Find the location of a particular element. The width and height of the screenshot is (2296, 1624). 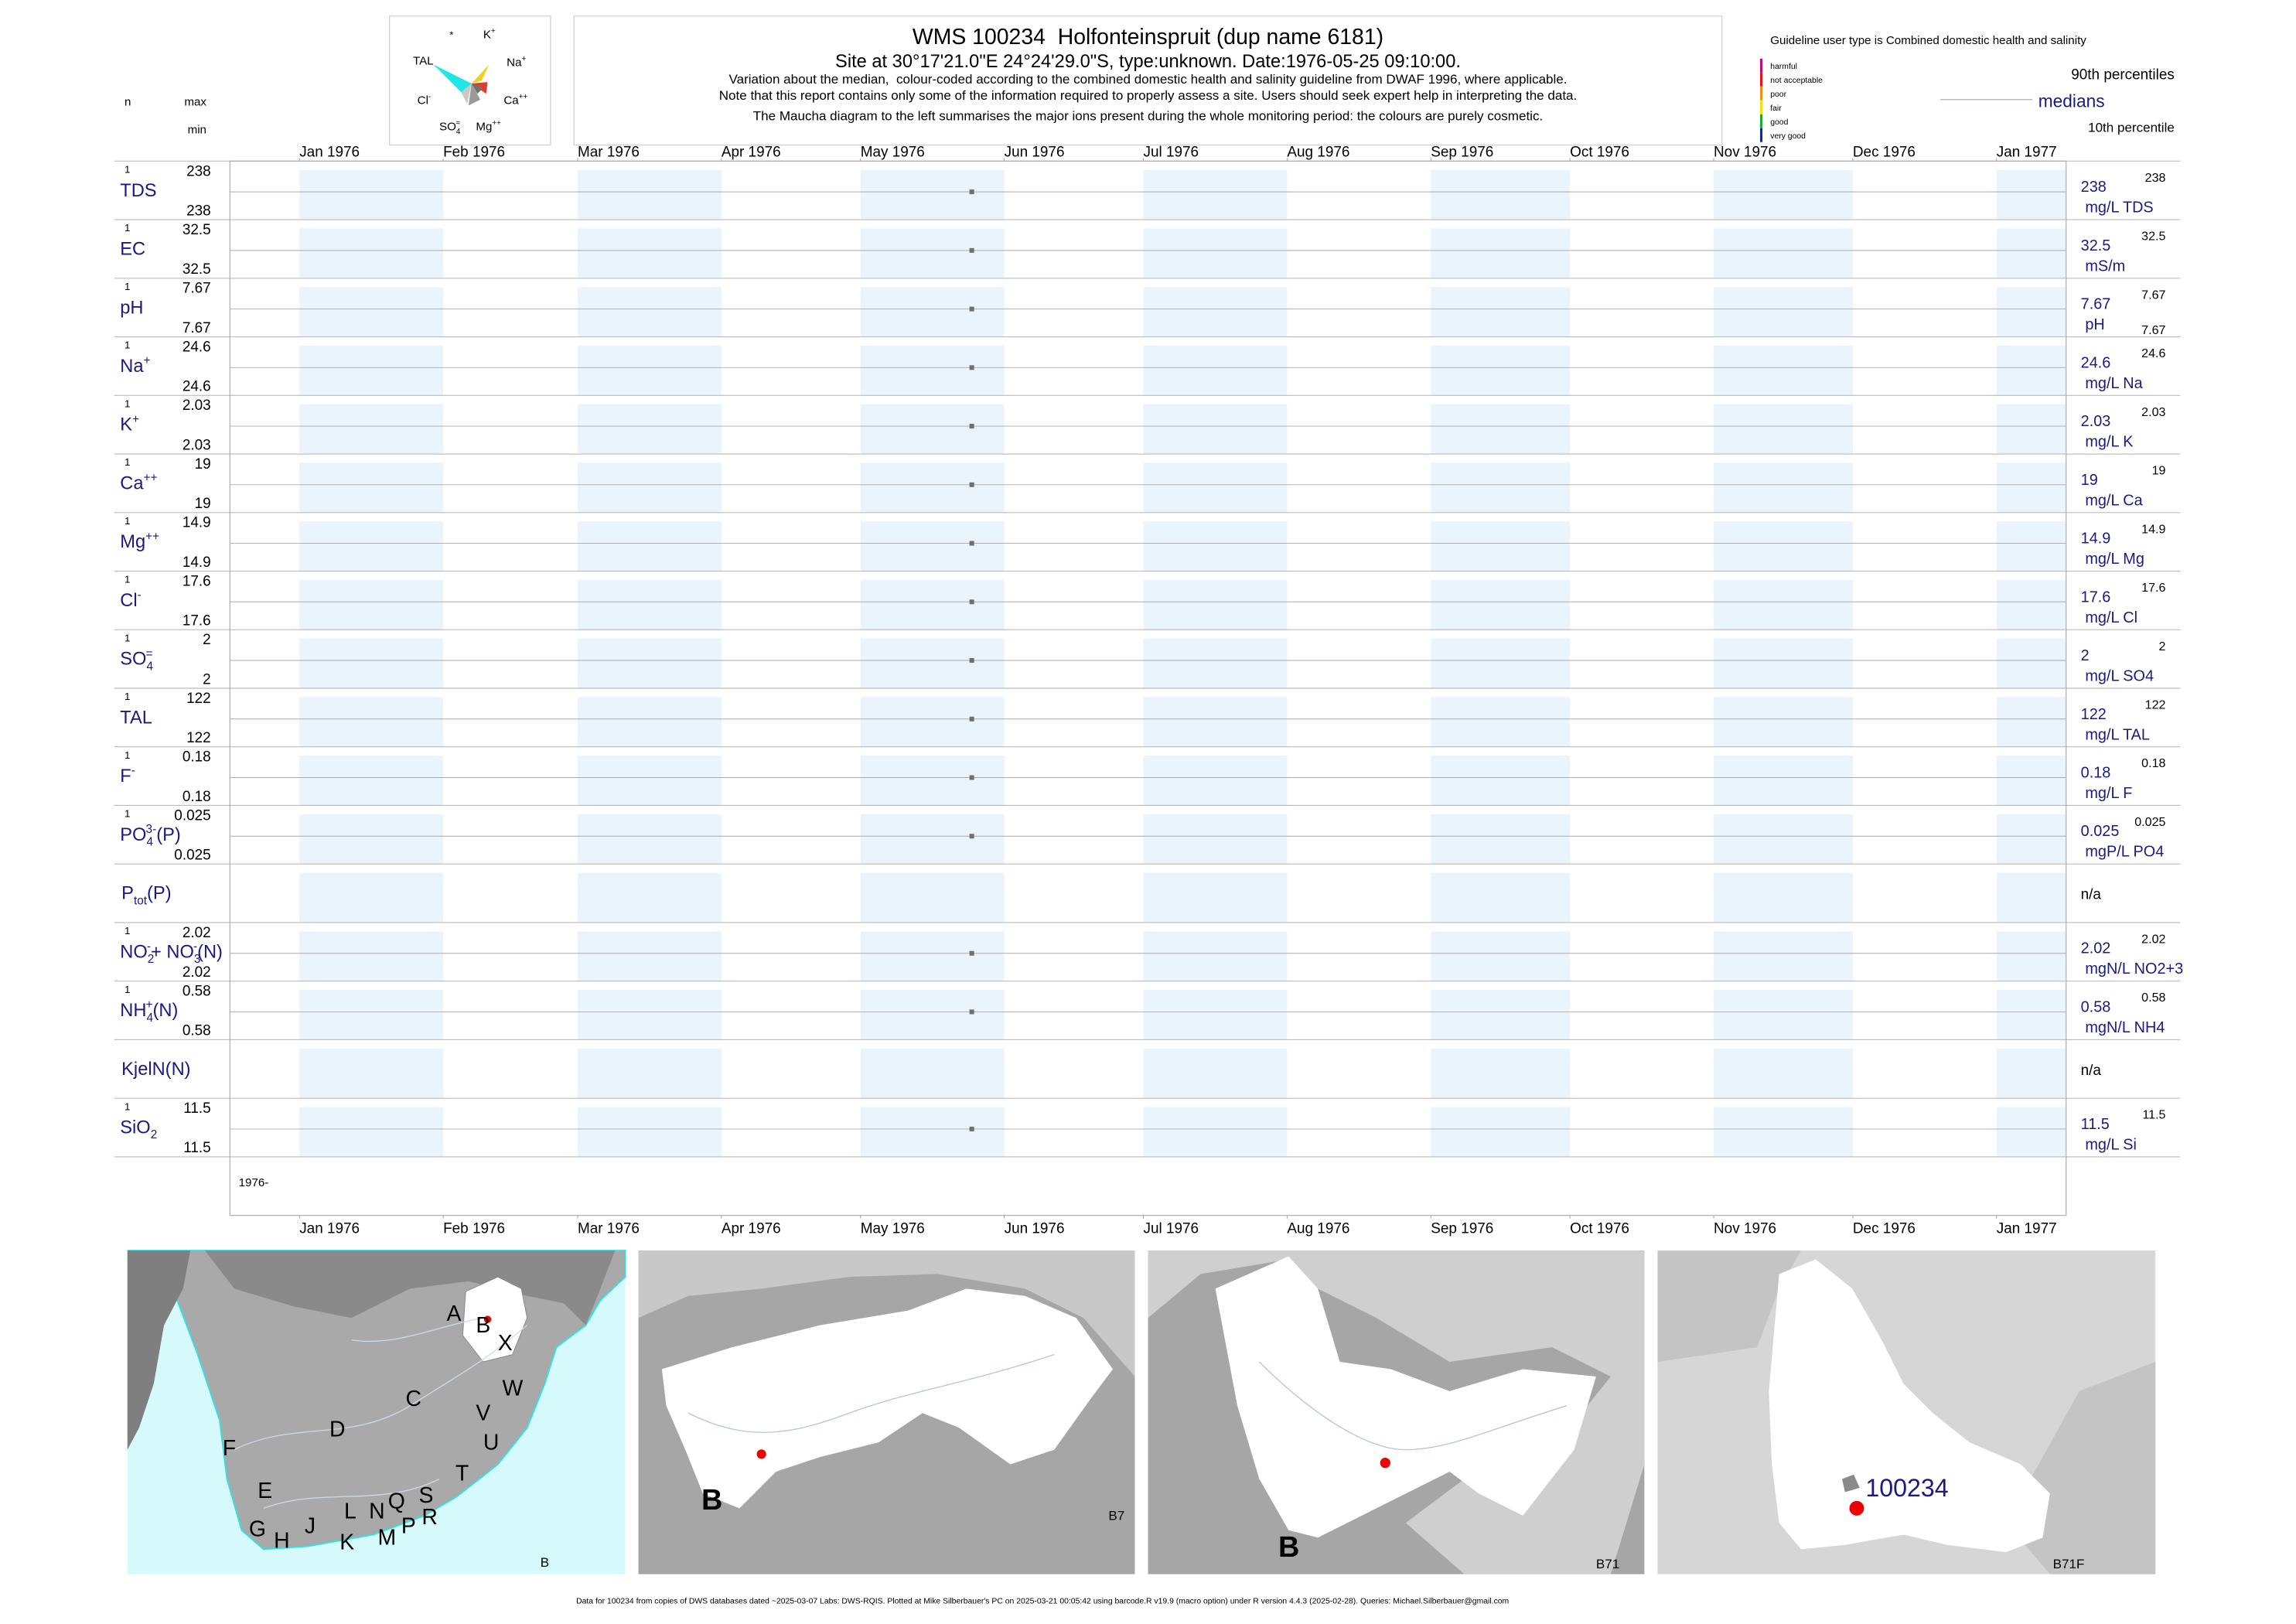

catchment is located at coordinates (887, 1398).